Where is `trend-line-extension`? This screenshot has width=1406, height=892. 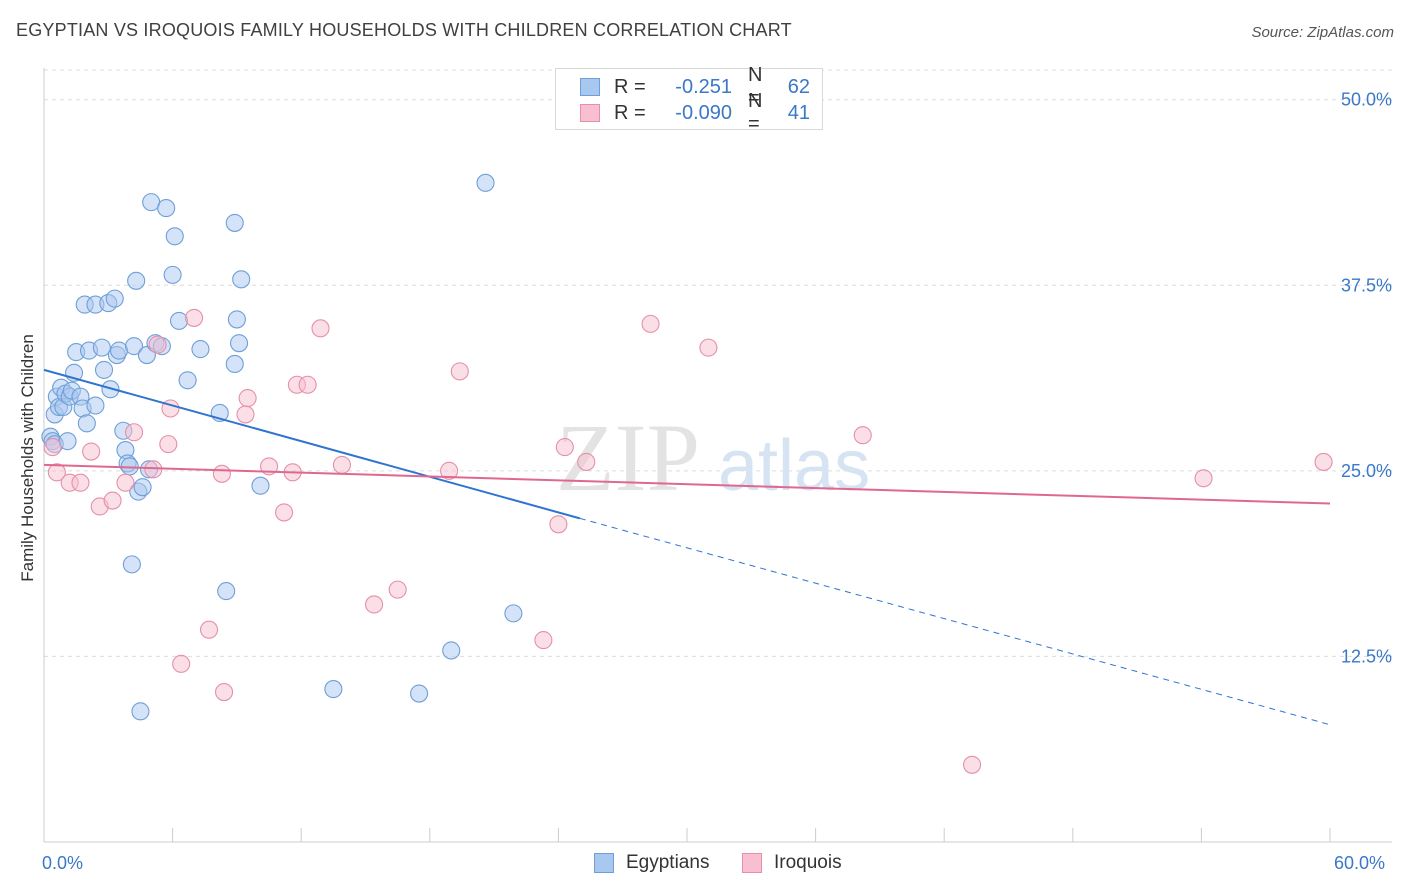
trend-line-extension is located at coordinates (955, 621).